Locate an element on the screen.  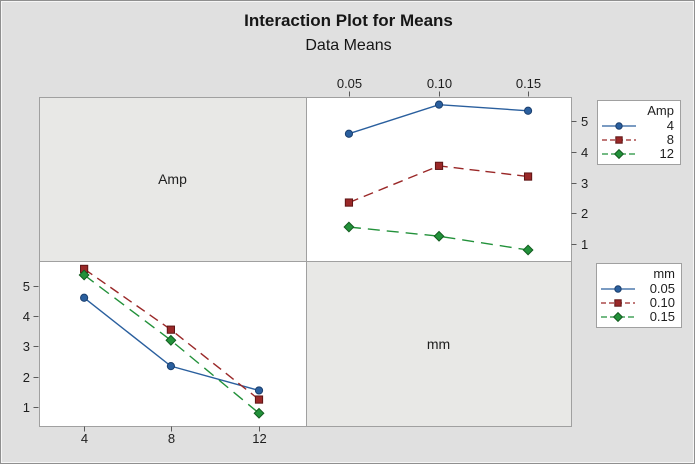
legend-mm-title: mm is located at coordinates (664, 273).